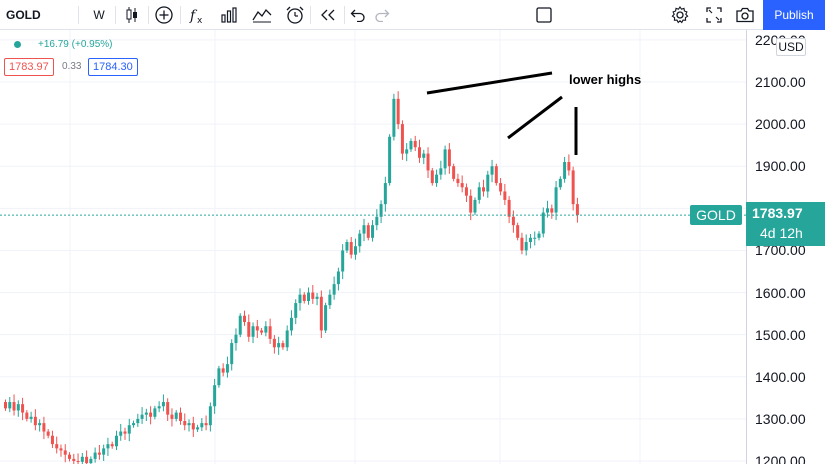 The width and height of the screenshot is (825, 464). What do you see at coordinates (605, 79) in the screenshot?
I see `annotation-label: lower highs` at bounding box center [605, 79].